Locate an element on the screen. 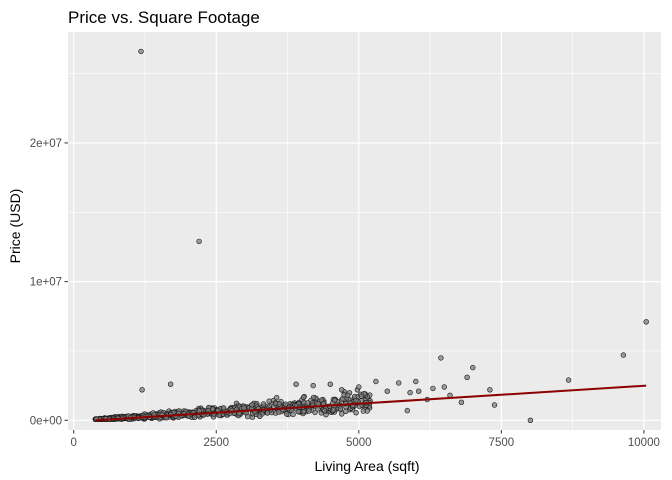 The width and height of the screenshot is (672, 480). x-tick-label: 10000 is located at coordinates (644, 443).